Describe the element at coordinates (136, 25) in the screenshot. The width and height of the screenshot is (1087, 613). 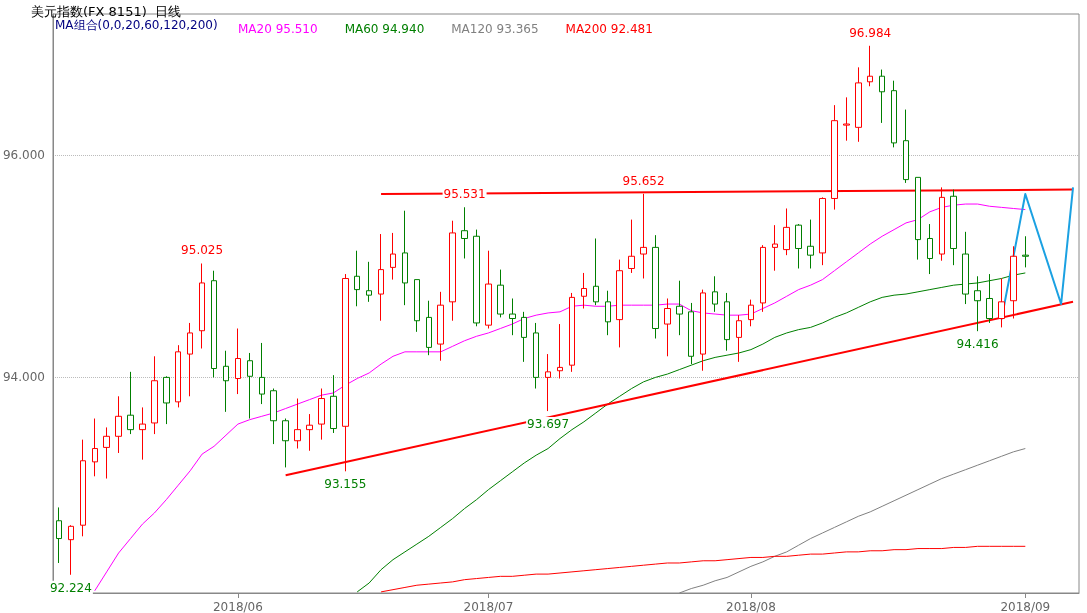
I see `legend-title: MA组合(0,0,20,60,120,200)` at that location.